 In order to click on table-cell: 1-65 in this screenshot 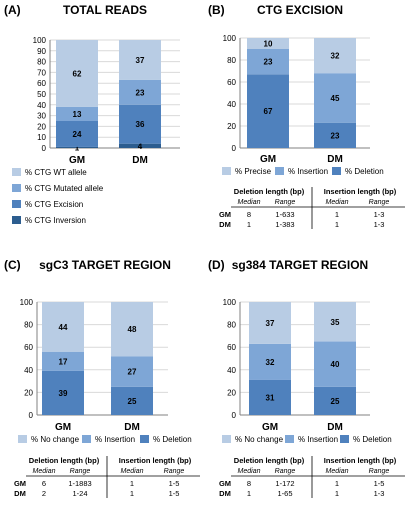, I will do `click(284, 493)`.